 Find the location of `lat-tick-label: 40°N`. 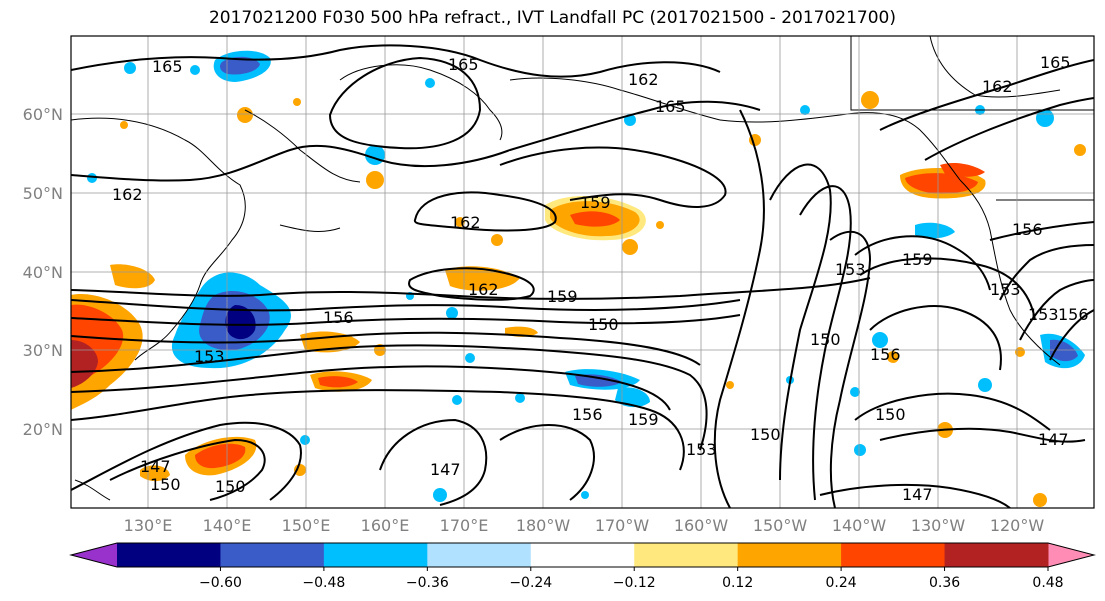

lat-tick-label: 40°N is located at coordinates (43, 272).